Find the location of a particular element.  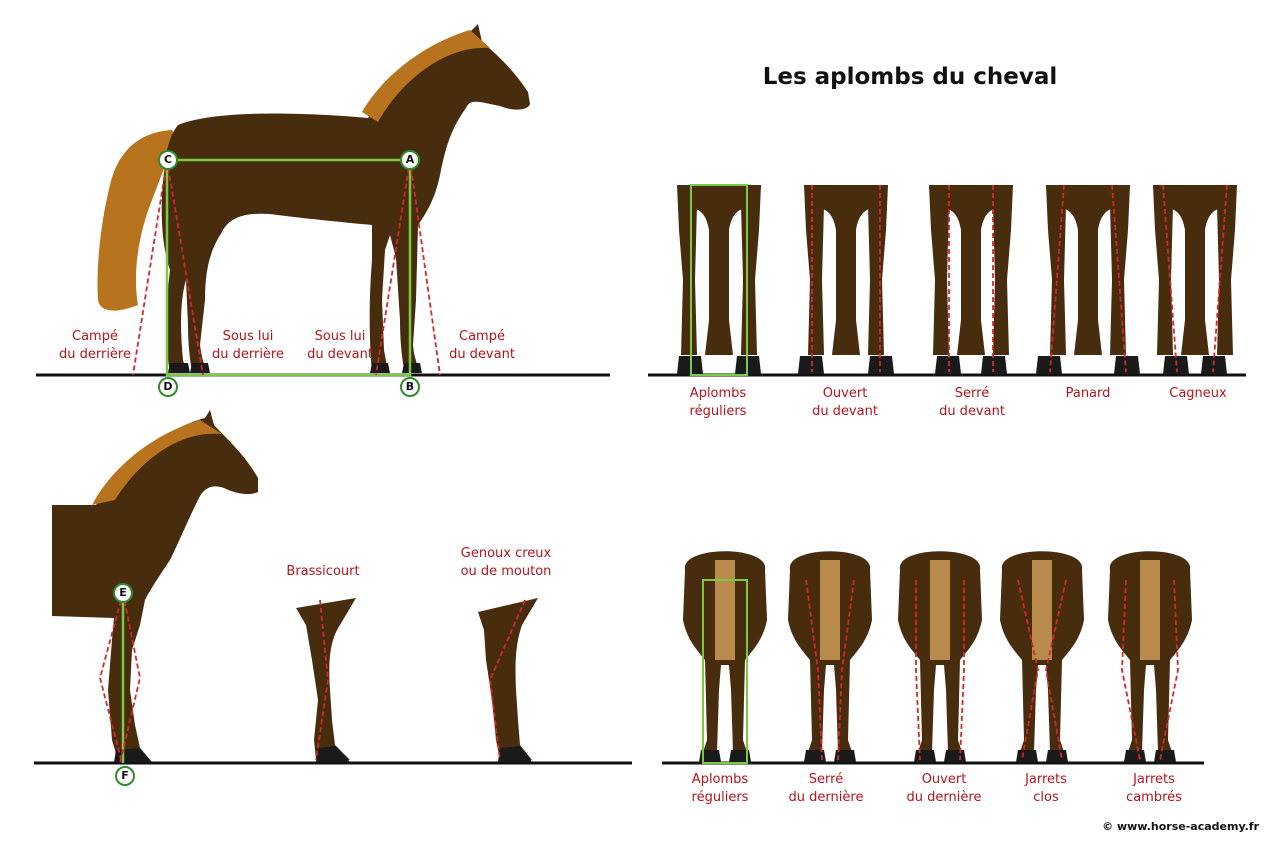

point-marker-b: B is located at coordinates (410, 387).